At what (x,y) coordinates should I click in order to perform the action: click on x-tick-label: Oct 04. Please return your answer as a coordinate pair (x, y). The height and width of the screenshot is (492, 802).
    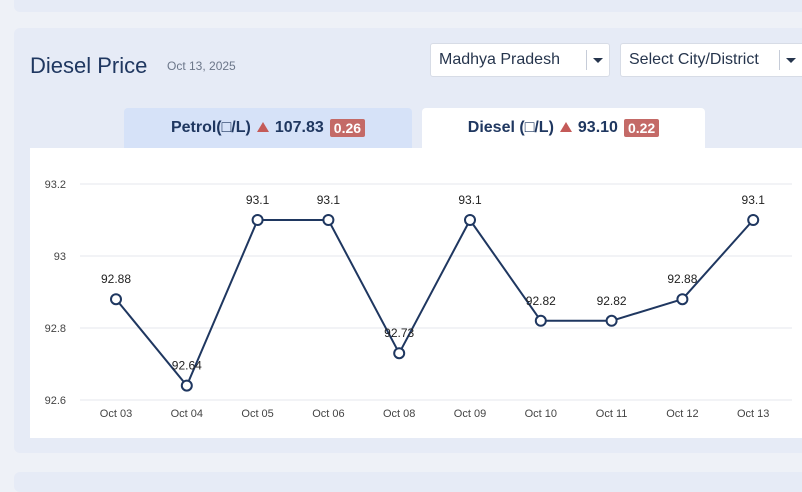
    Looking at the image, I should click on (187, 414).